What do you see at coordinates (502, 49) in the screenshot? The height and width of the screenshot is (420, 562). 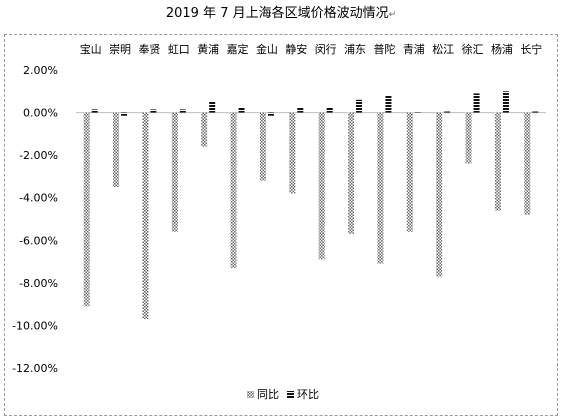 I see `category-label: 杨浦` at bounding box center [502, 49].